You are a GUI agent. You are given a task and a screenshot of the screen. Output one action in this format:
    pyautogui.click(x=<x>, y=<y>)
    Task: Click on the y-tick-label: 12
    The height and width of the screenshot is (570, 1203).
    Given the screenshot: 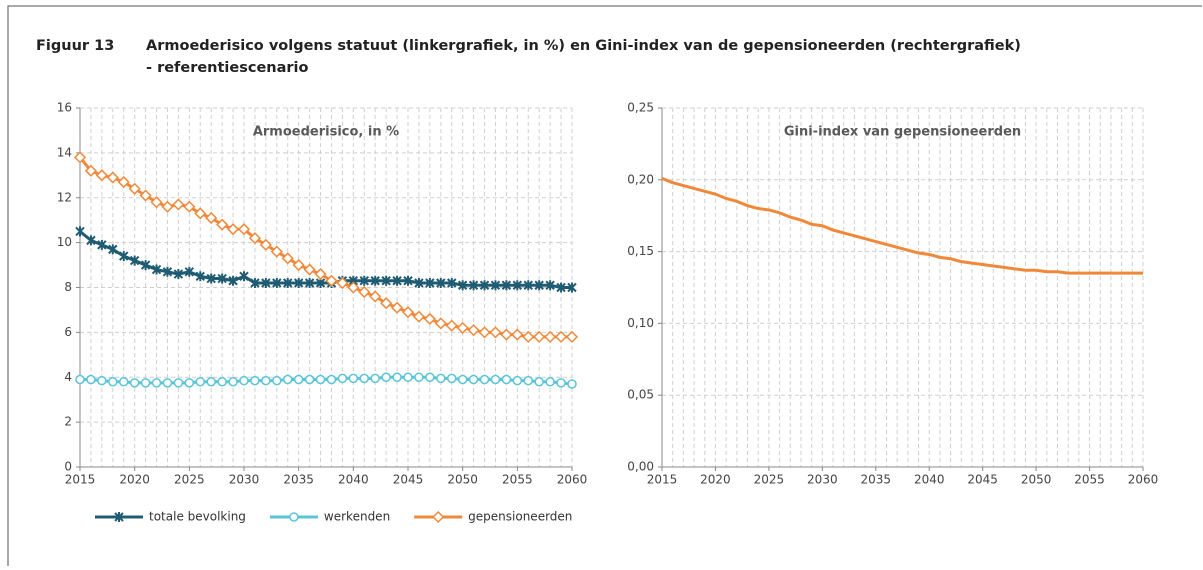 What is the action you would take?
    pyautogui.click(x=64, y=197)
    